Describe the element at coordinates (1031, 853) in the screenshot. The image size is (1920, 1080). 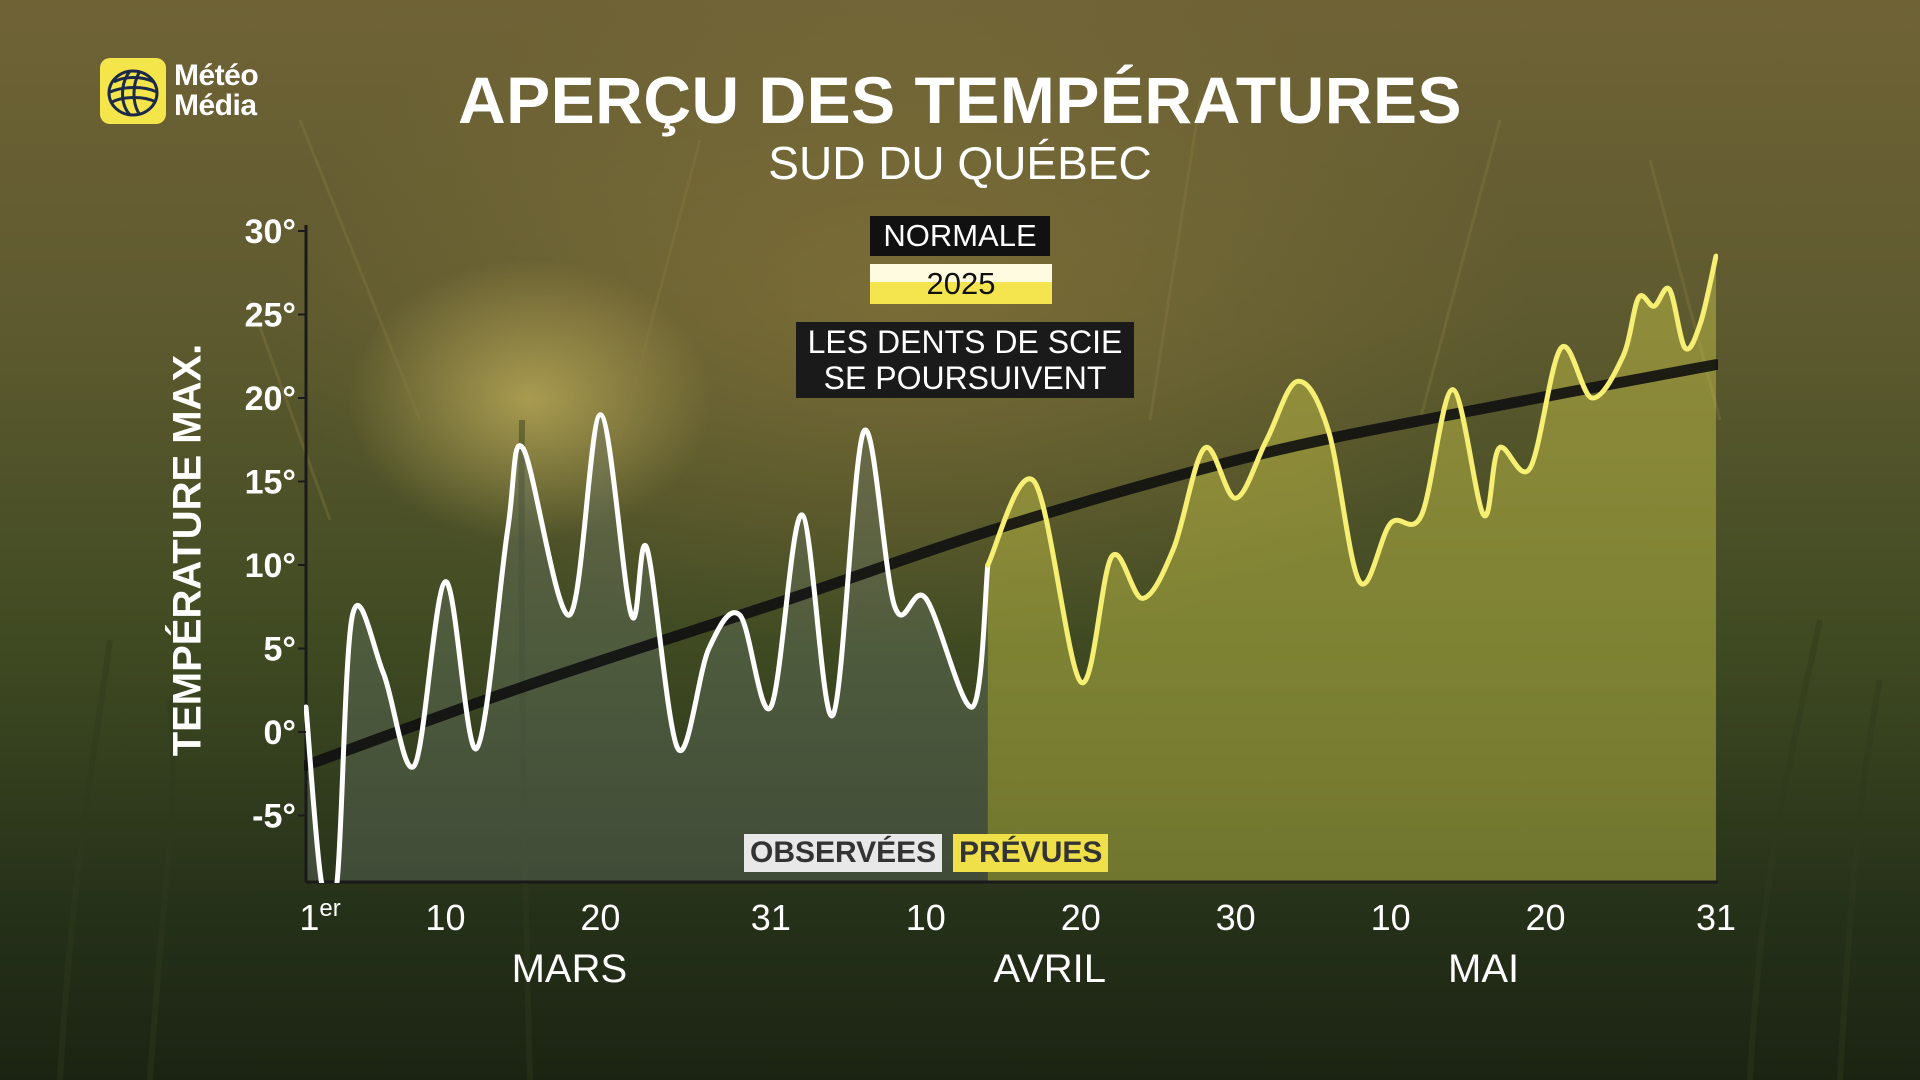
I see `forecast-tag: PRÉVUES` at that location.